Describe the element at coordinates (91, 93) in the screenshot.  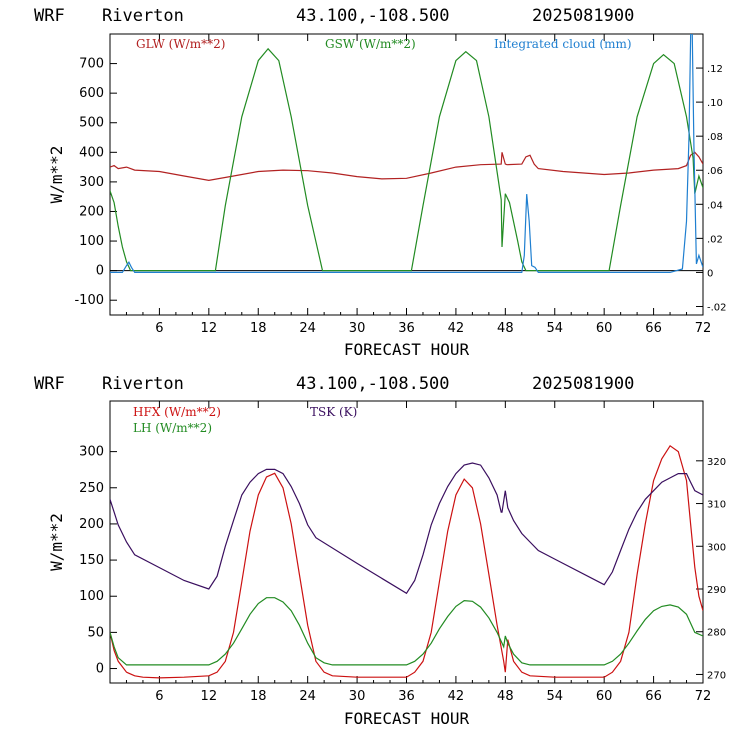
I see `y-tick-label: 600` at that location.